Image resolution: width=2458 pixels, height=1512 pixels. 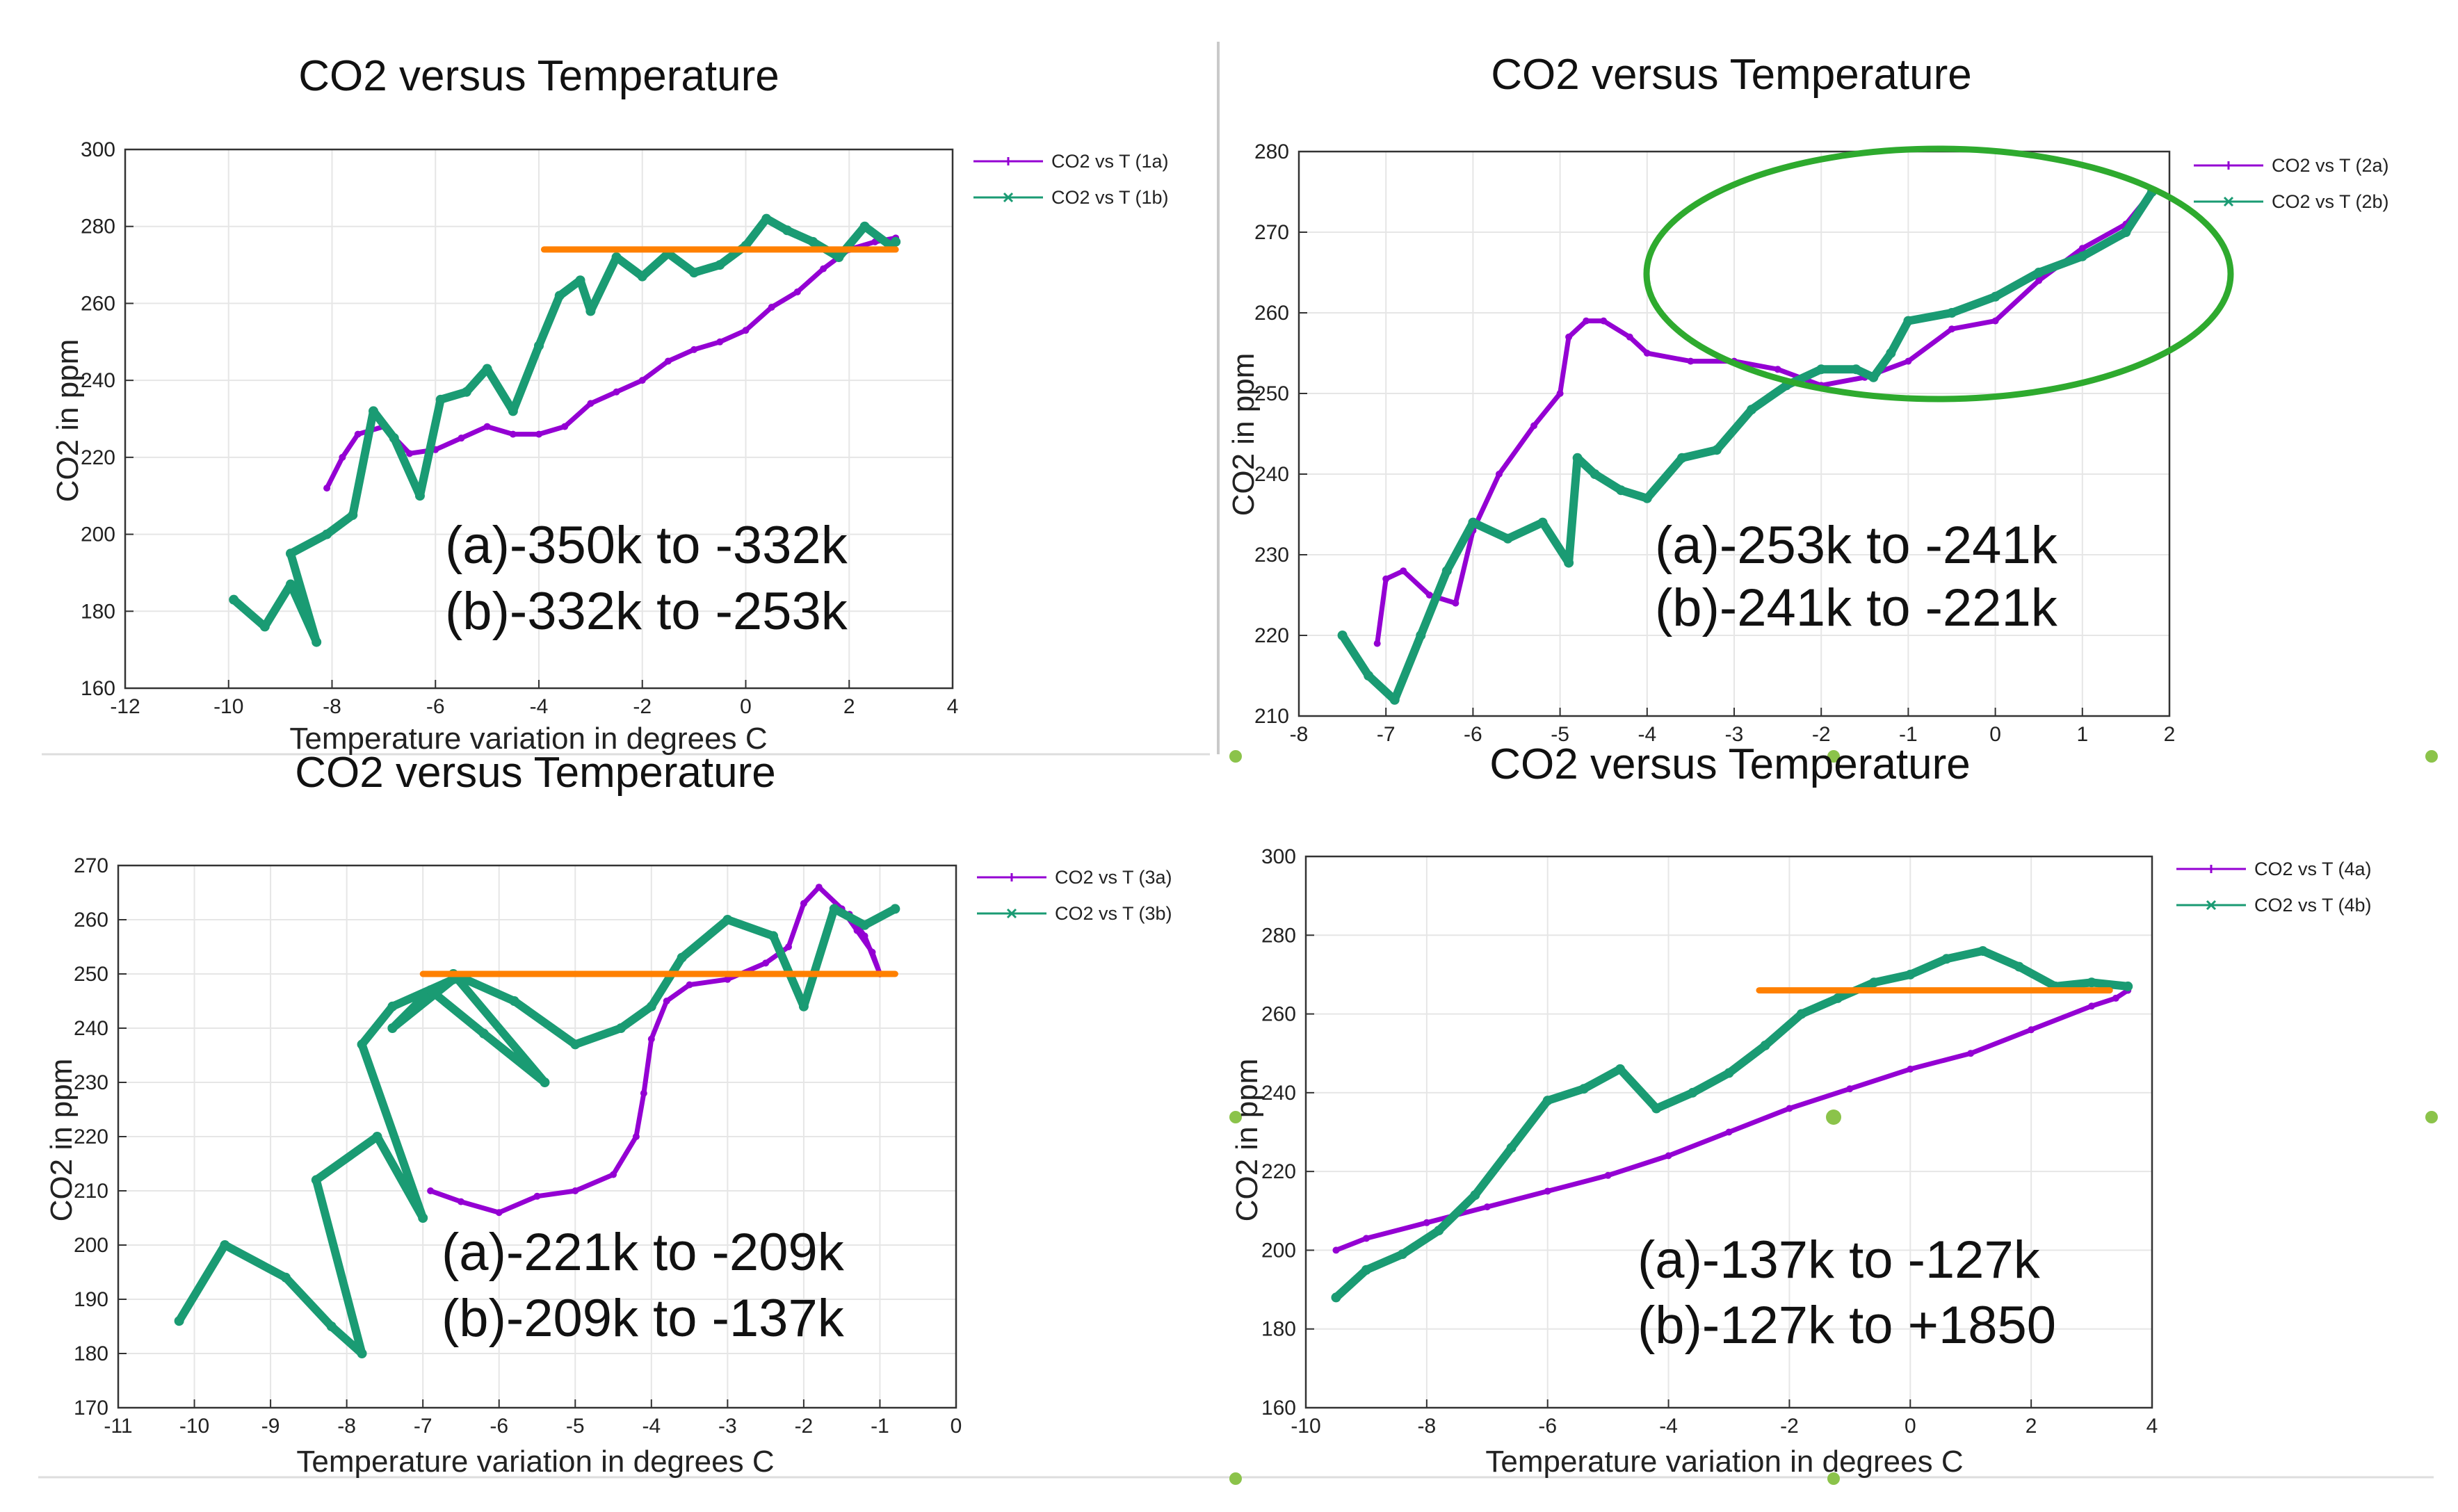 I want to click on x-tick-label: 1, so click(x=2082, y=735).